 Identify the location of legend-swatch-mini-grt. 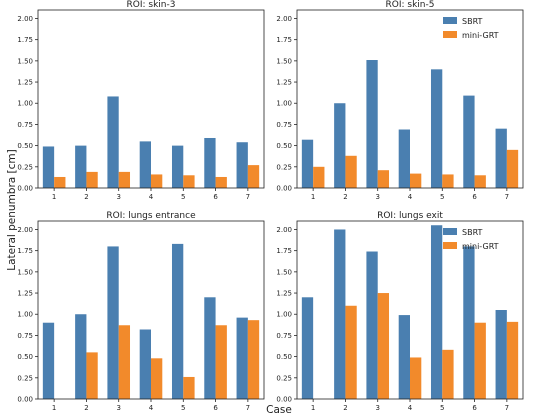
(450, 245).